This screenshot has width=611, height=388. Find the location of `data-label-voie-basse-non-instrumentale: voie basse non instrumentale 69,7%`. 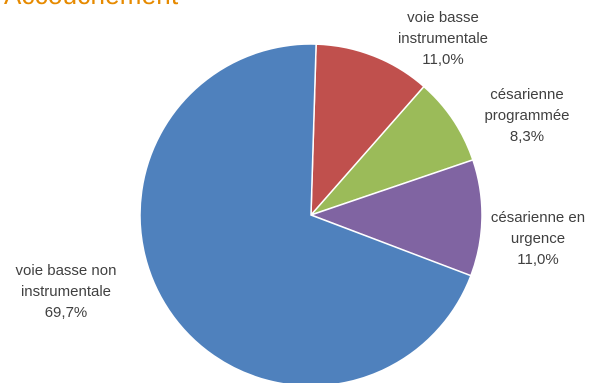

data-label-voie-basse-non-instrumentale: voie basse non instrumentale 69,7% is located at coordinates (66, 291).